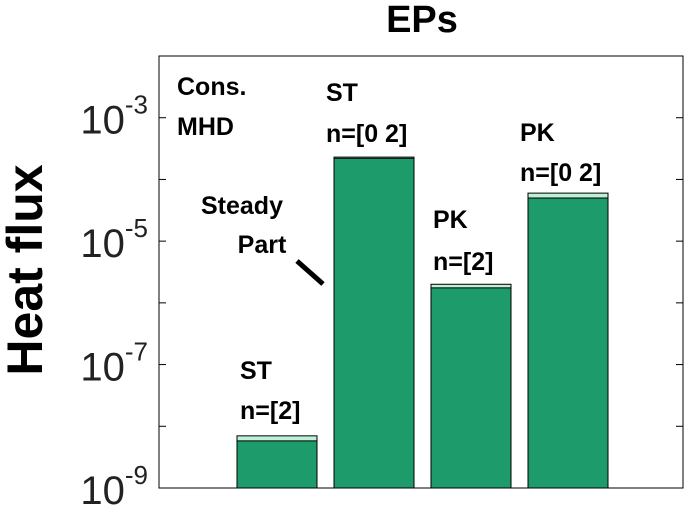  Describe the element at coordinates (114, 239) in the screenshot. I see `y-tick-label: 10⁻⁵` at that location.